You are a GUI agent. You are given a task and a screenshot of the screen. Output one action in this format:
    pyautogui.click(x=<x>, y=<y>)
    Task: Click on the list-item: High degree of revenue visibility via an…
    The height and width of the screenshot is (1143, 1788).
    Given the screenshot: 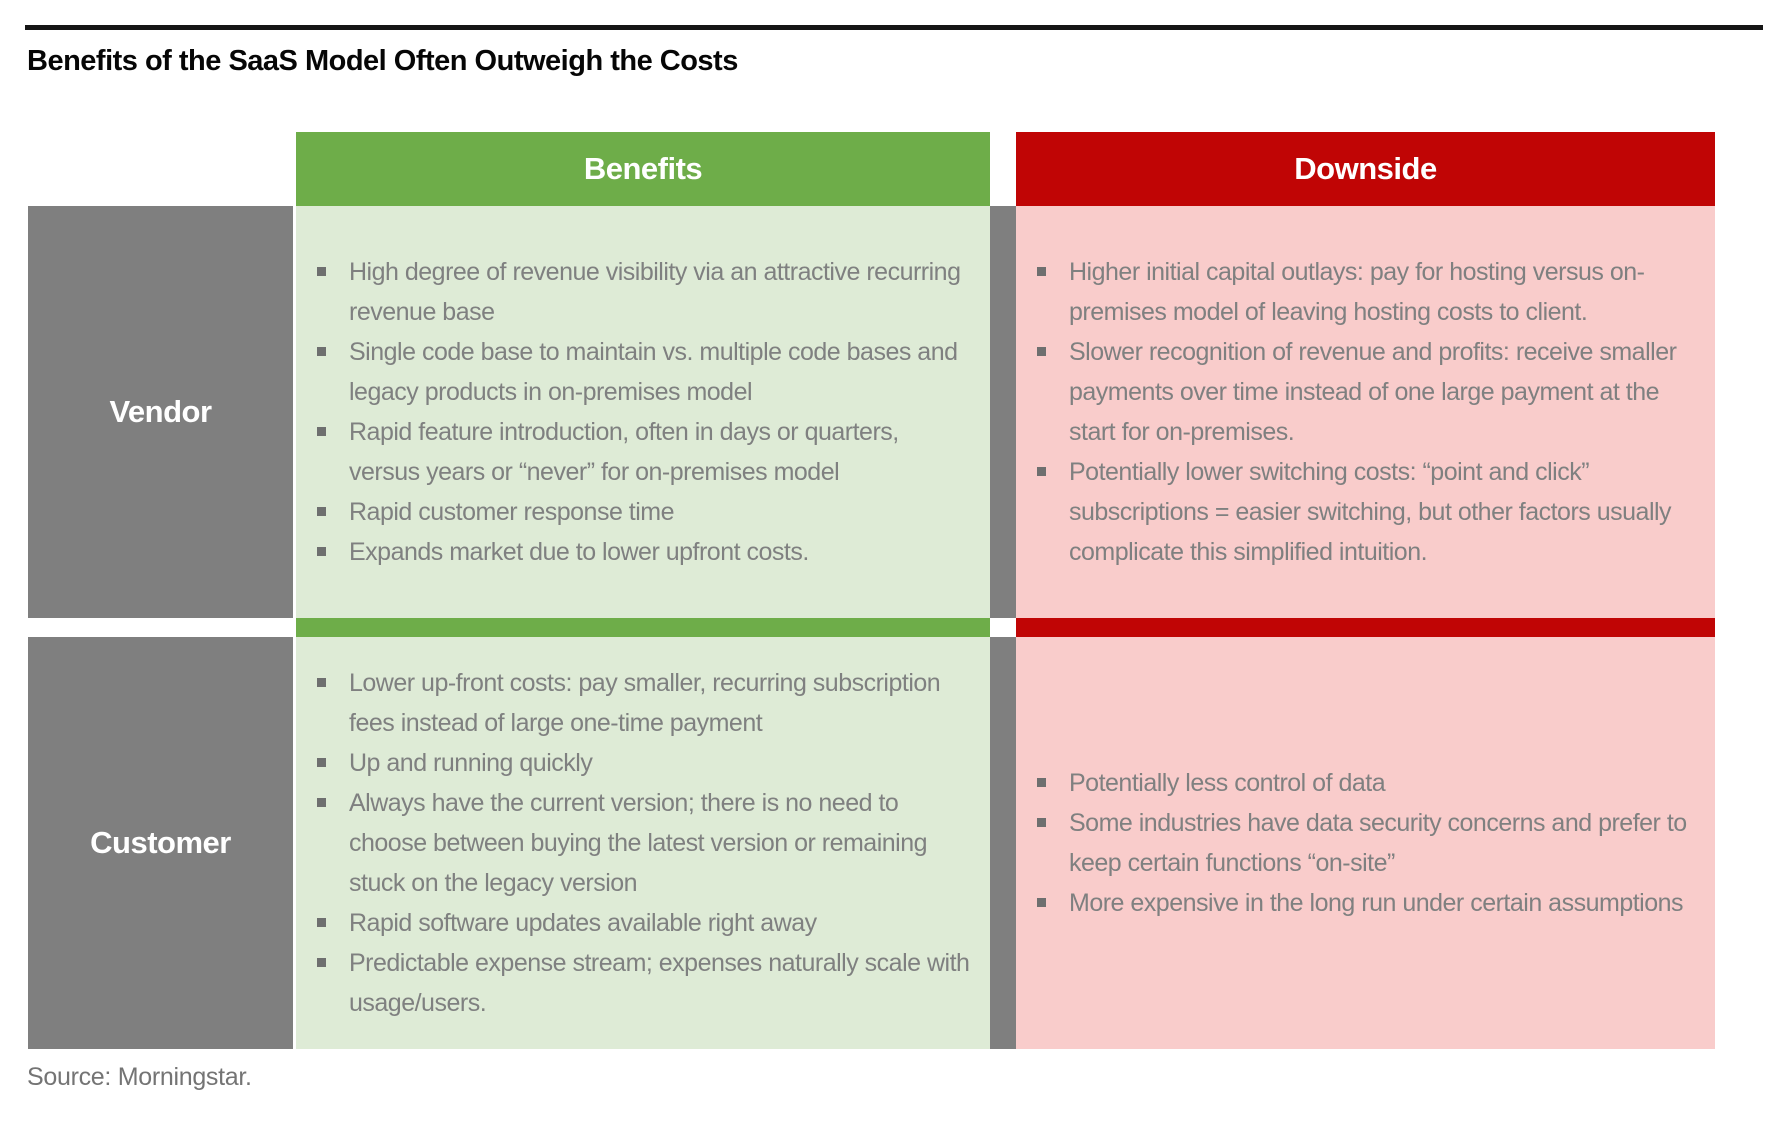 What is the action you would take?
    pyautogui.click(x=634, y=292)
    